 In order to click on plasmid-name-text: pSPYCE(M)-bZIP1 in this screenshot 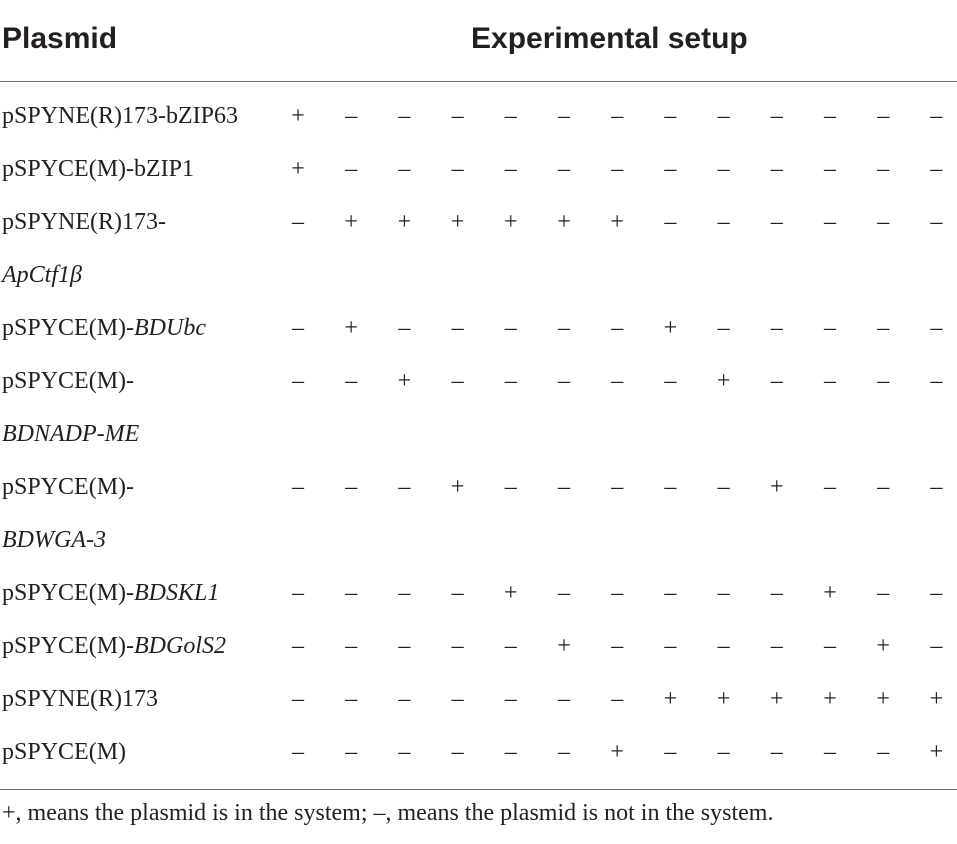, I will do `click(98, 169)`.